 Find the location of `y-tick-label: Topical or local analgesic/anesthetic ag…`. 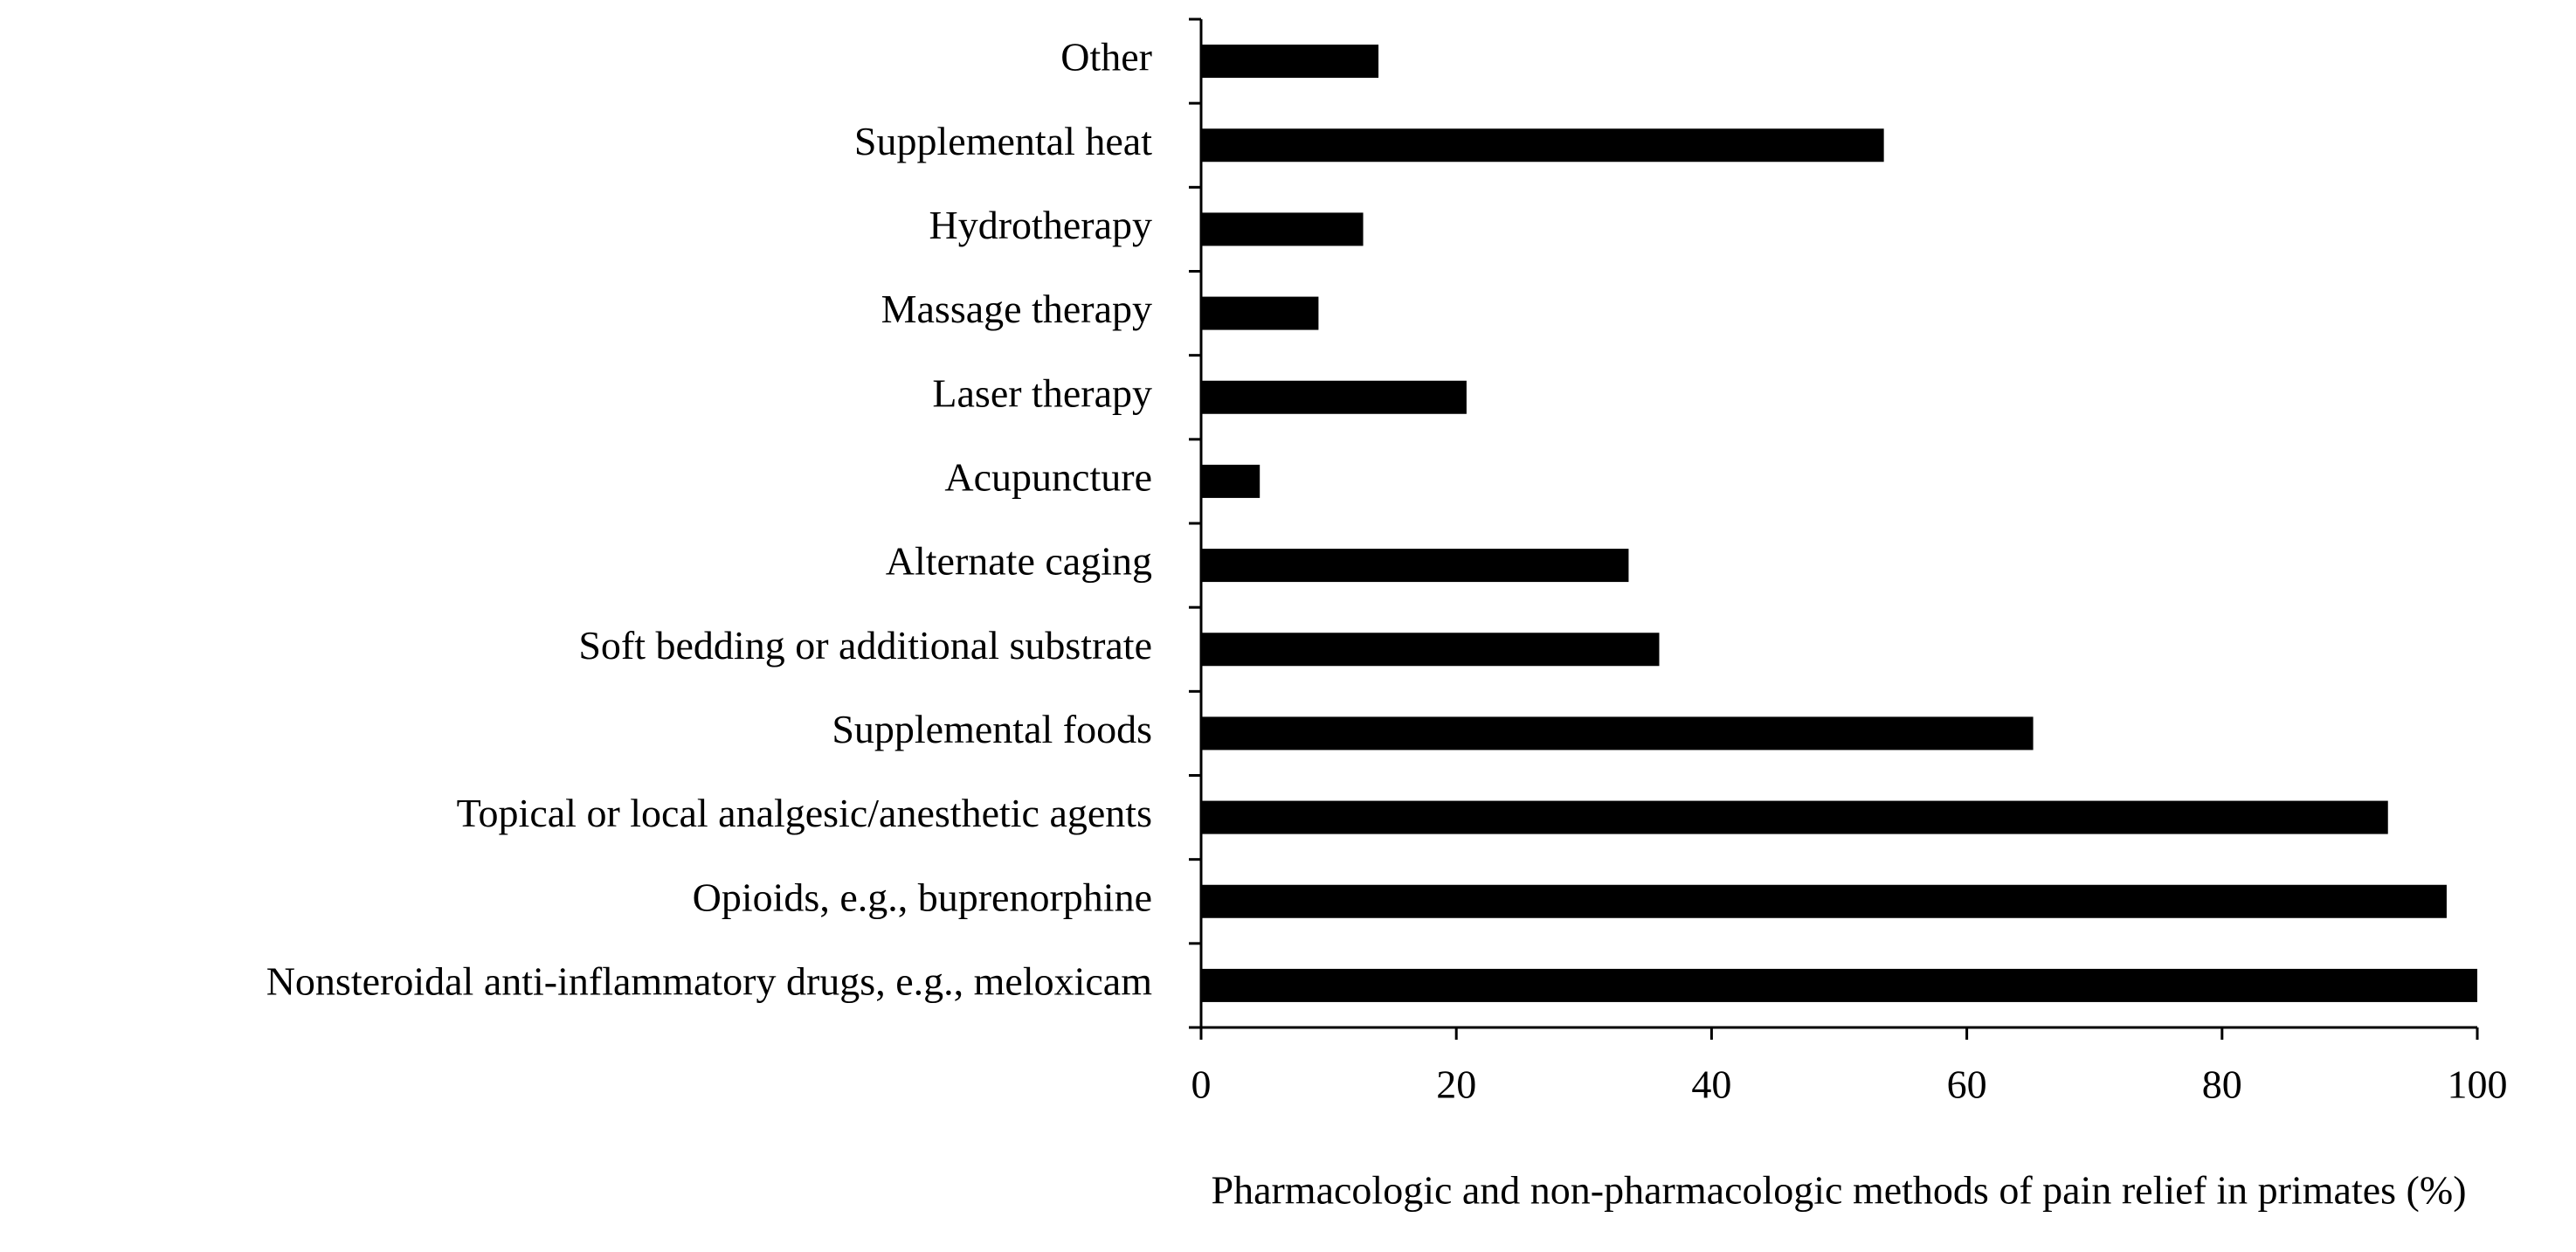

y-tick-label: Topical or local analgesic/anesthetic ag… is located at coordinates (804, 813).